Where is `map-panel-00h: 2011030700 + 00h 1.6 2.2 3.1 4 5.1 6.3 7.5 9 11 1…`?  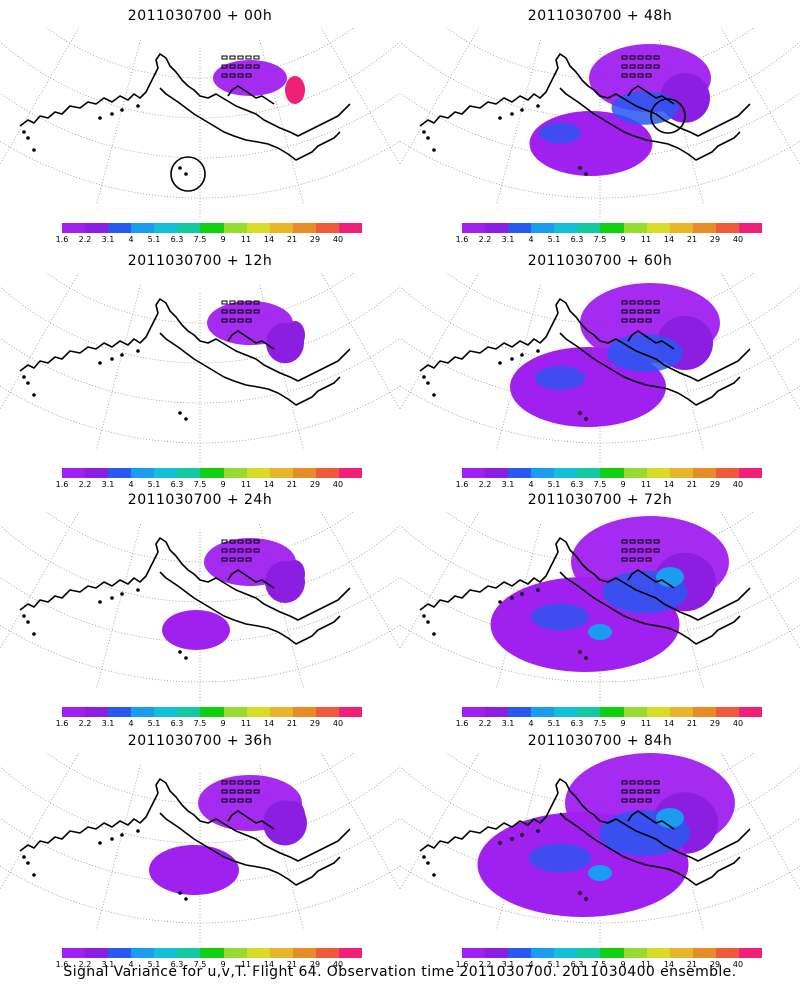
map-panel-00h: 2011030700 + 00h 1.6 2.2 3.1 4 5.1 6.3 7.5 9 11 1… is located at coordinates (200, 122).